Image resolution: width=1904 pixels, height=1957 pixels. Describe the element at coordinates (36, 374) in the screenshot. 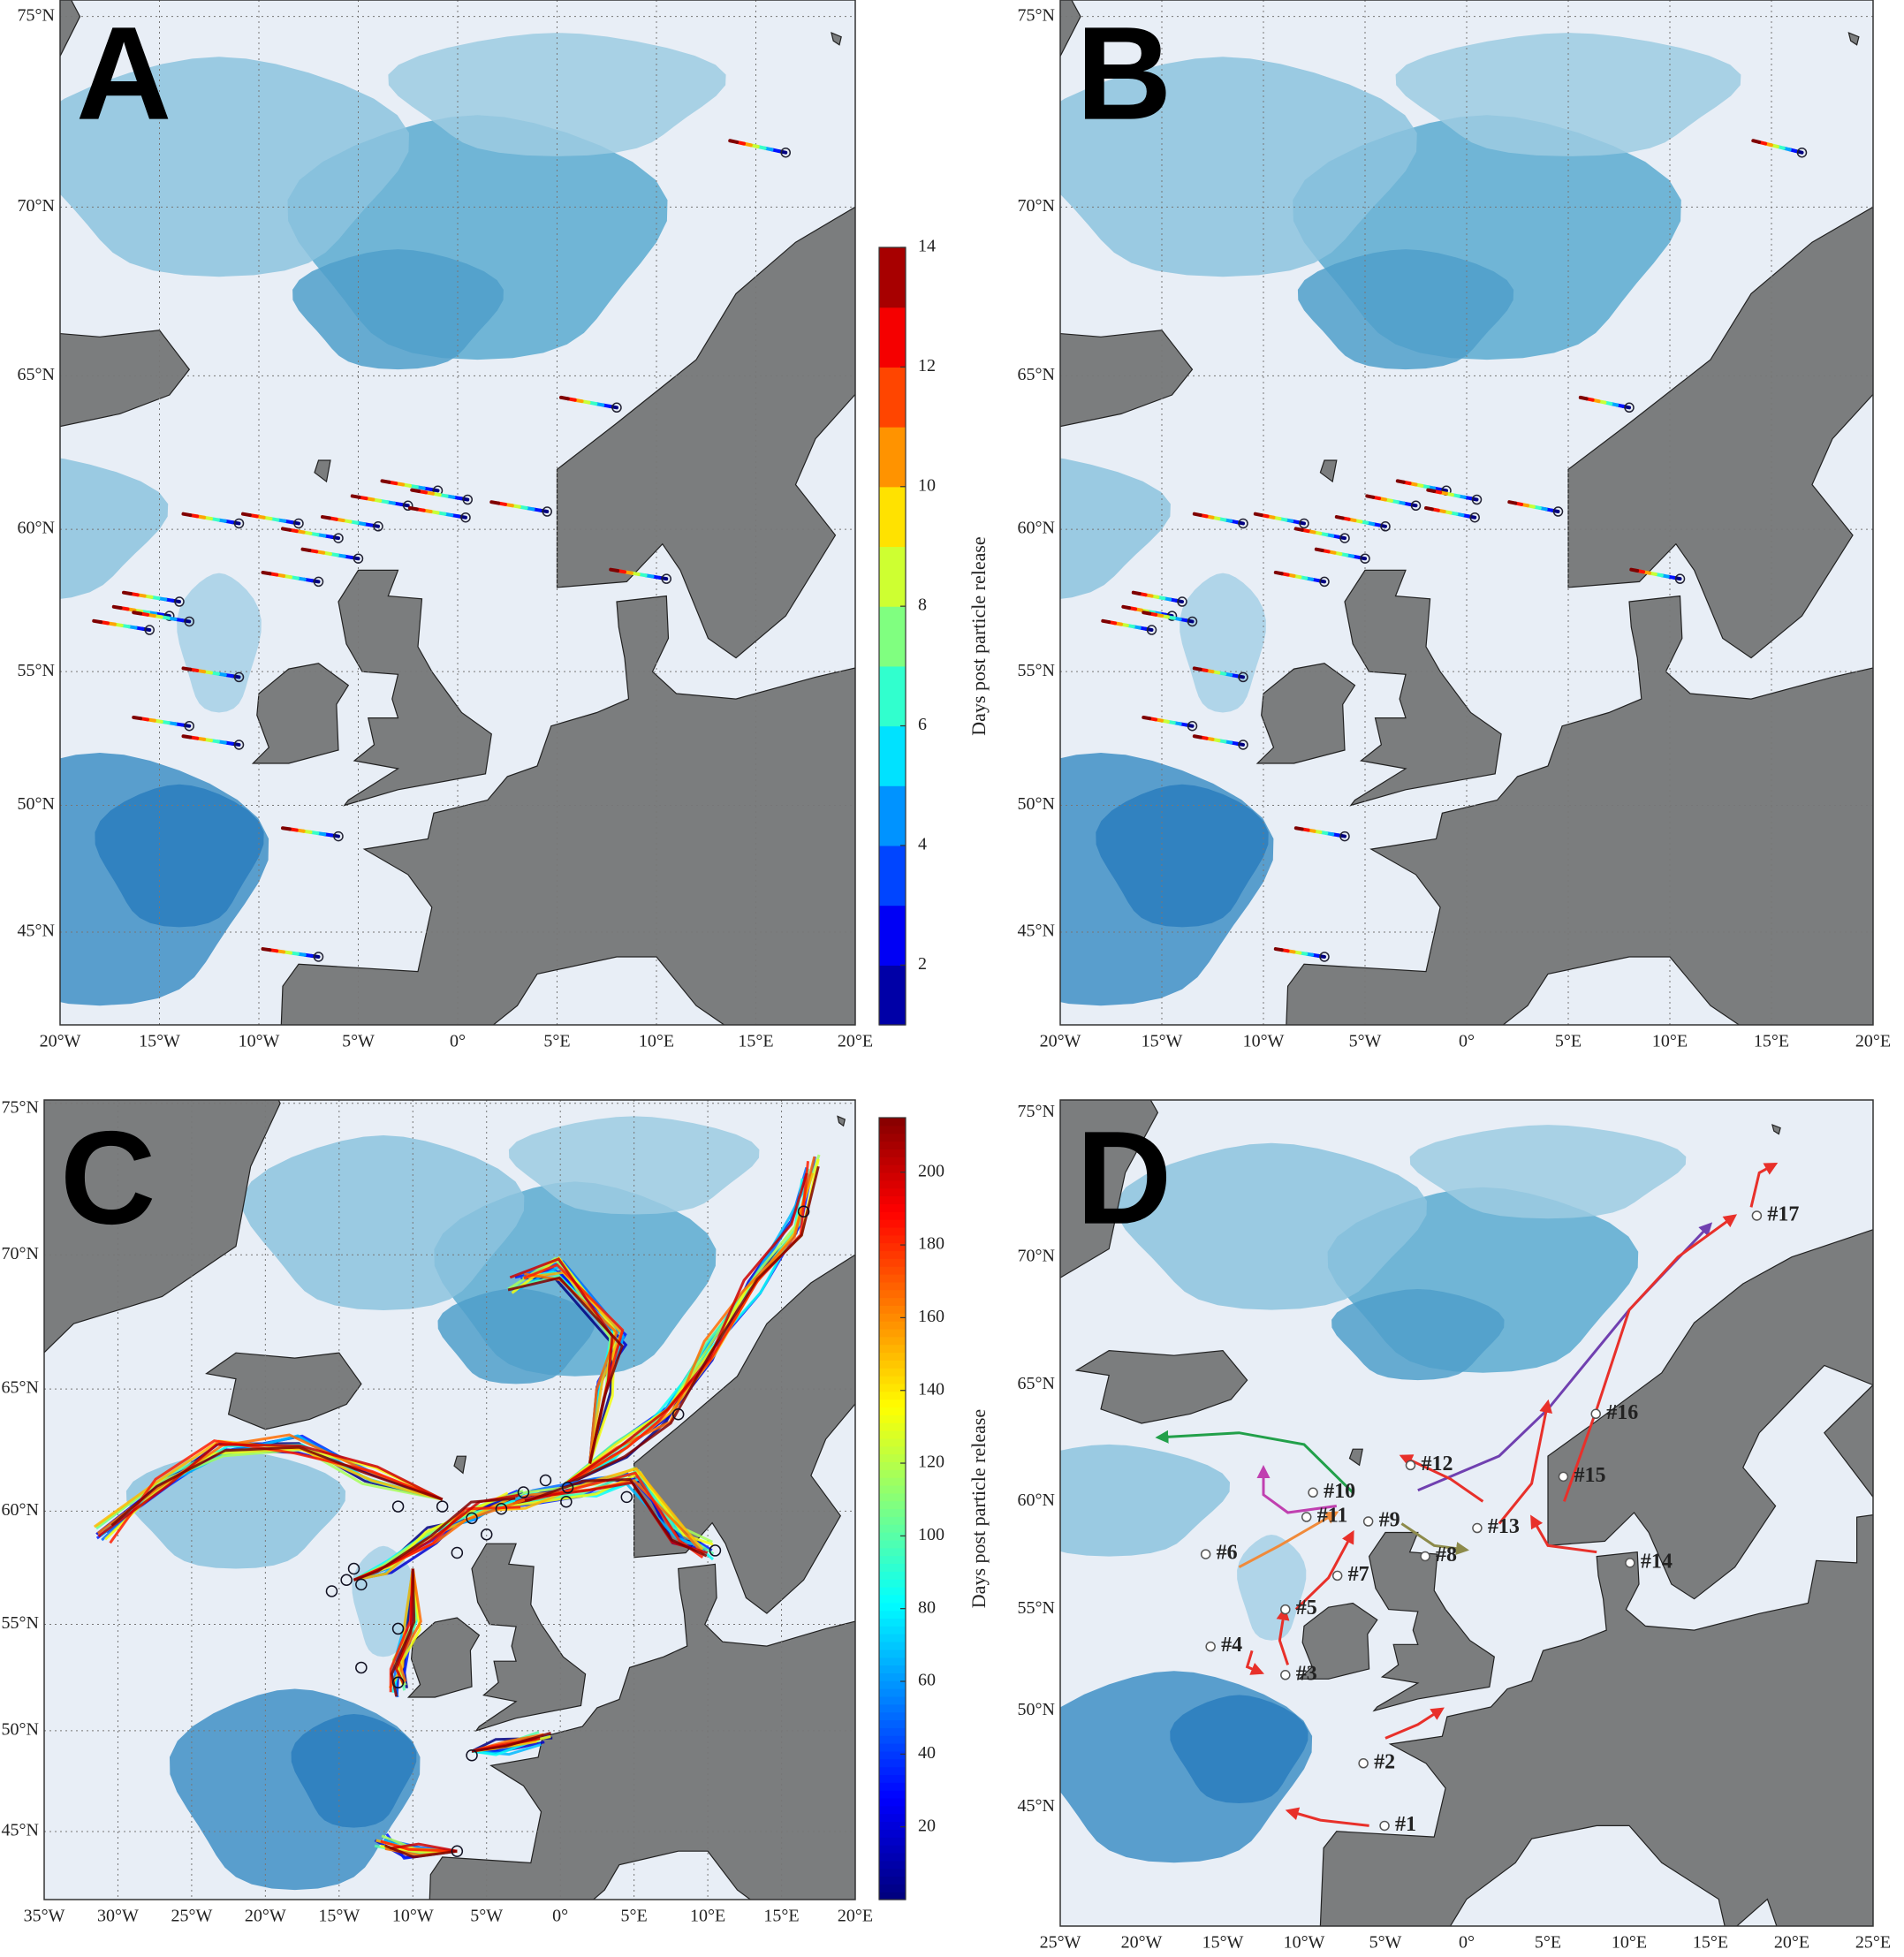

I see `lat-label: 65°N` at that location.